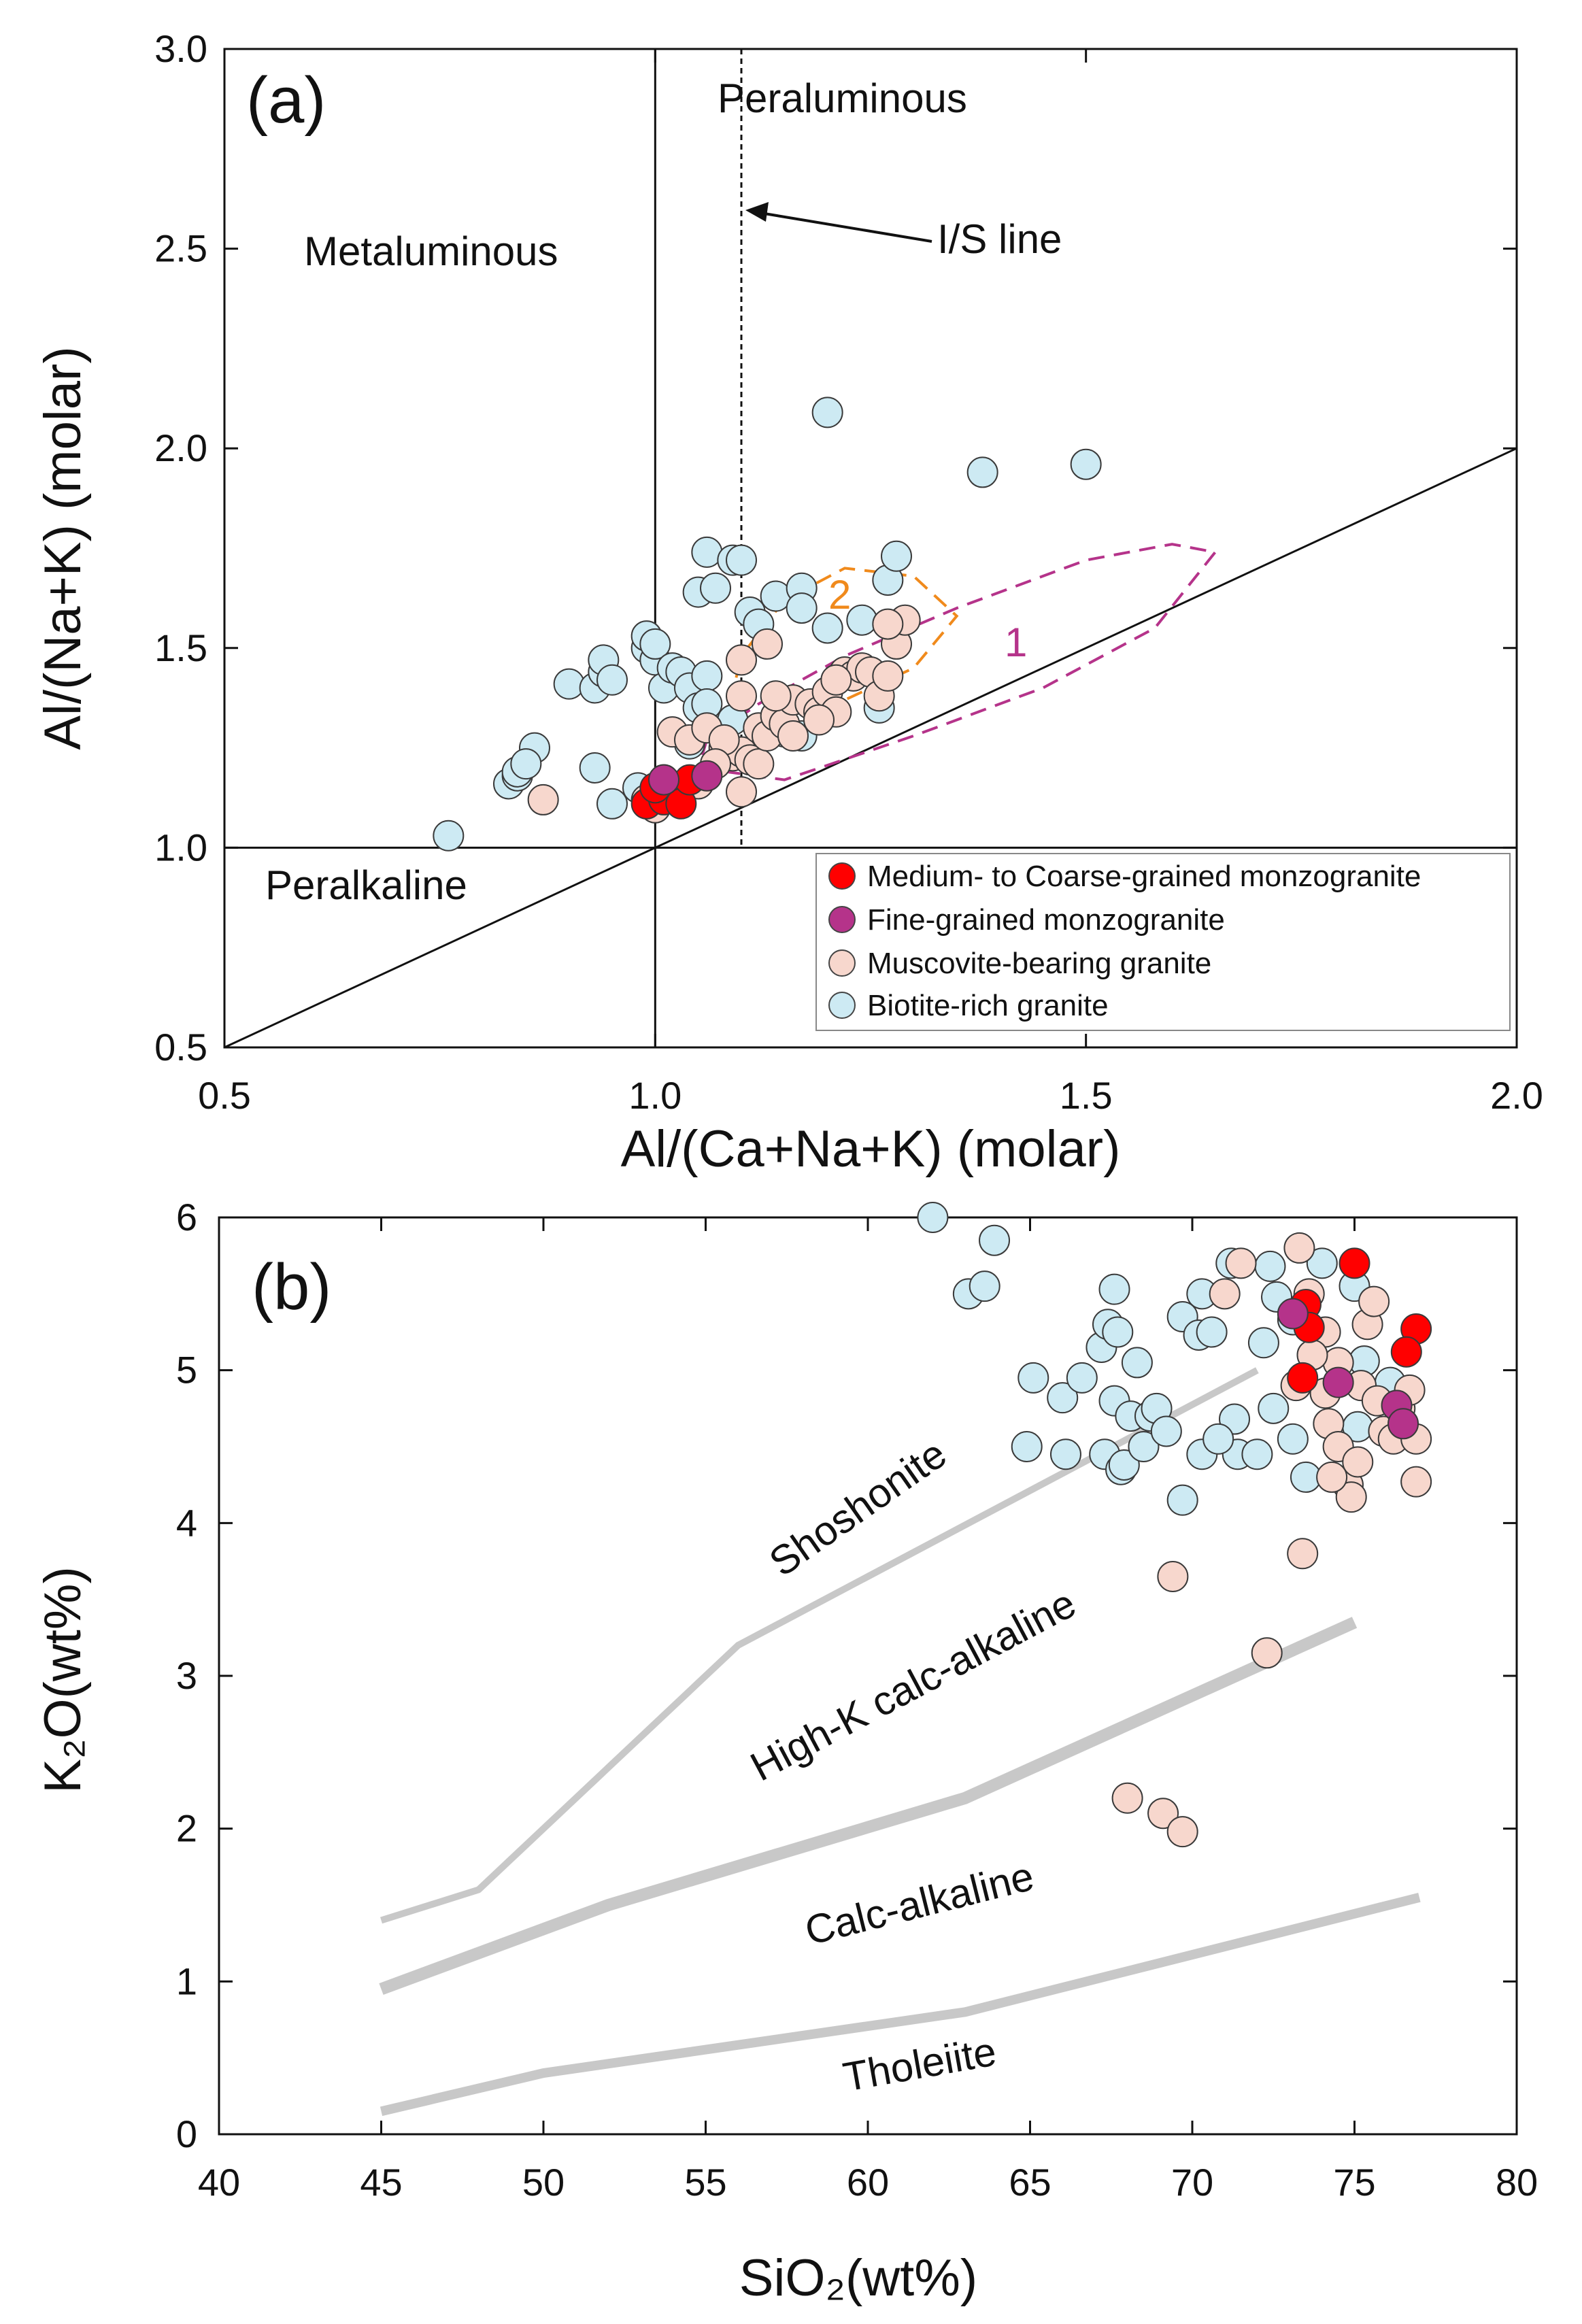 The height and width of the screenshot is (2324, 1582). Describe the element at coordinates (1354, 2182) in the screenshot. I see `panel-b-x-tick-label: 75` at that location.